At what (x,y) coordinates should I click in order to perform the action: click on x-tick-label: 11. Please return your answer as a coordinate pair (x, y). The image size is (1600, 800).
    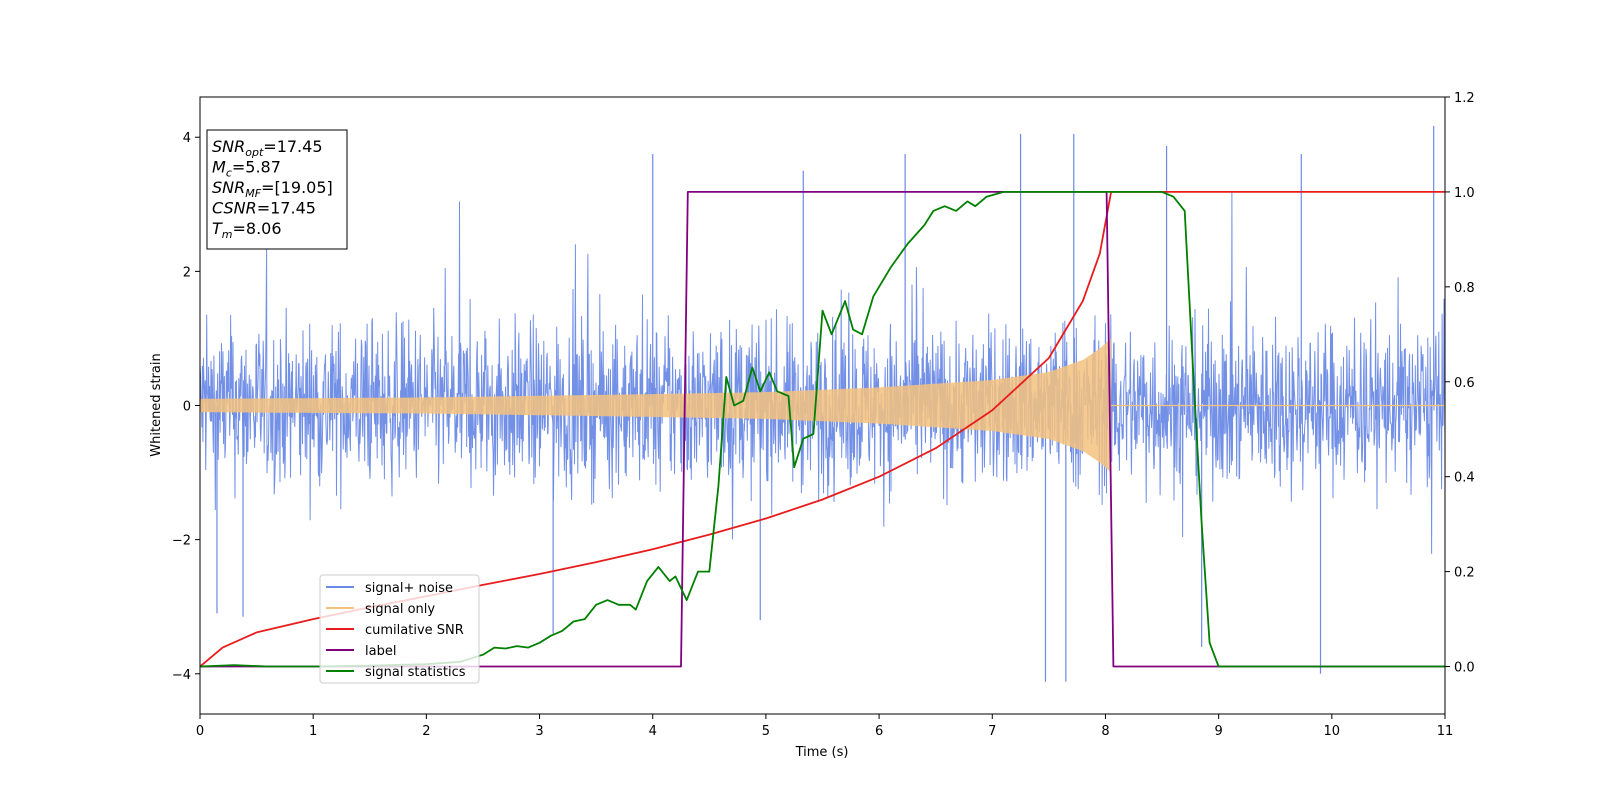
    Looking at the image, I should click on (1445, 731).